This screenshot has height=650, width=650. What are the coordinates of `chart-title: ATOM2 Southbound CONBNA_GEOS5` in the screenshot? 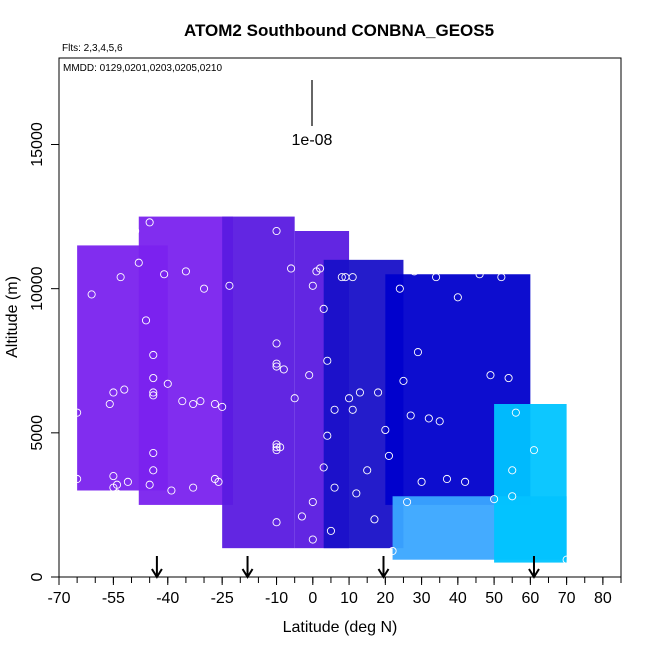 It's located at (339, 30).